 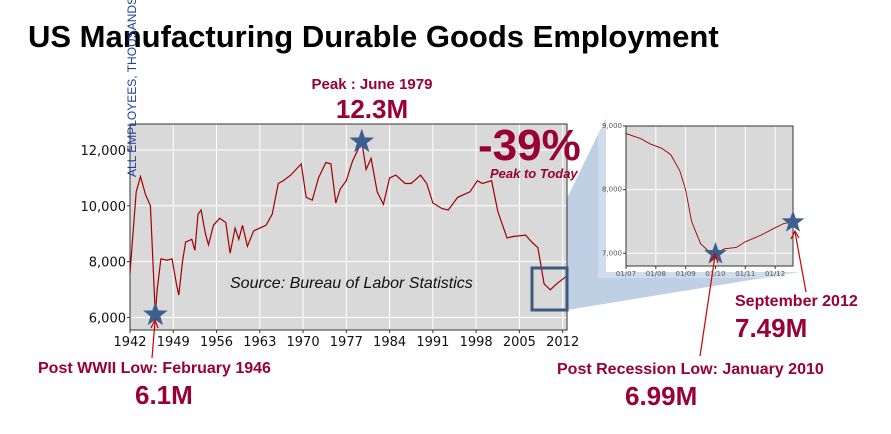 What do you see at coordinates (351, 283) in the screenshot?
I see `source-text: Source: Bureau of Labor Statistics` at bounding box center [351, 283].